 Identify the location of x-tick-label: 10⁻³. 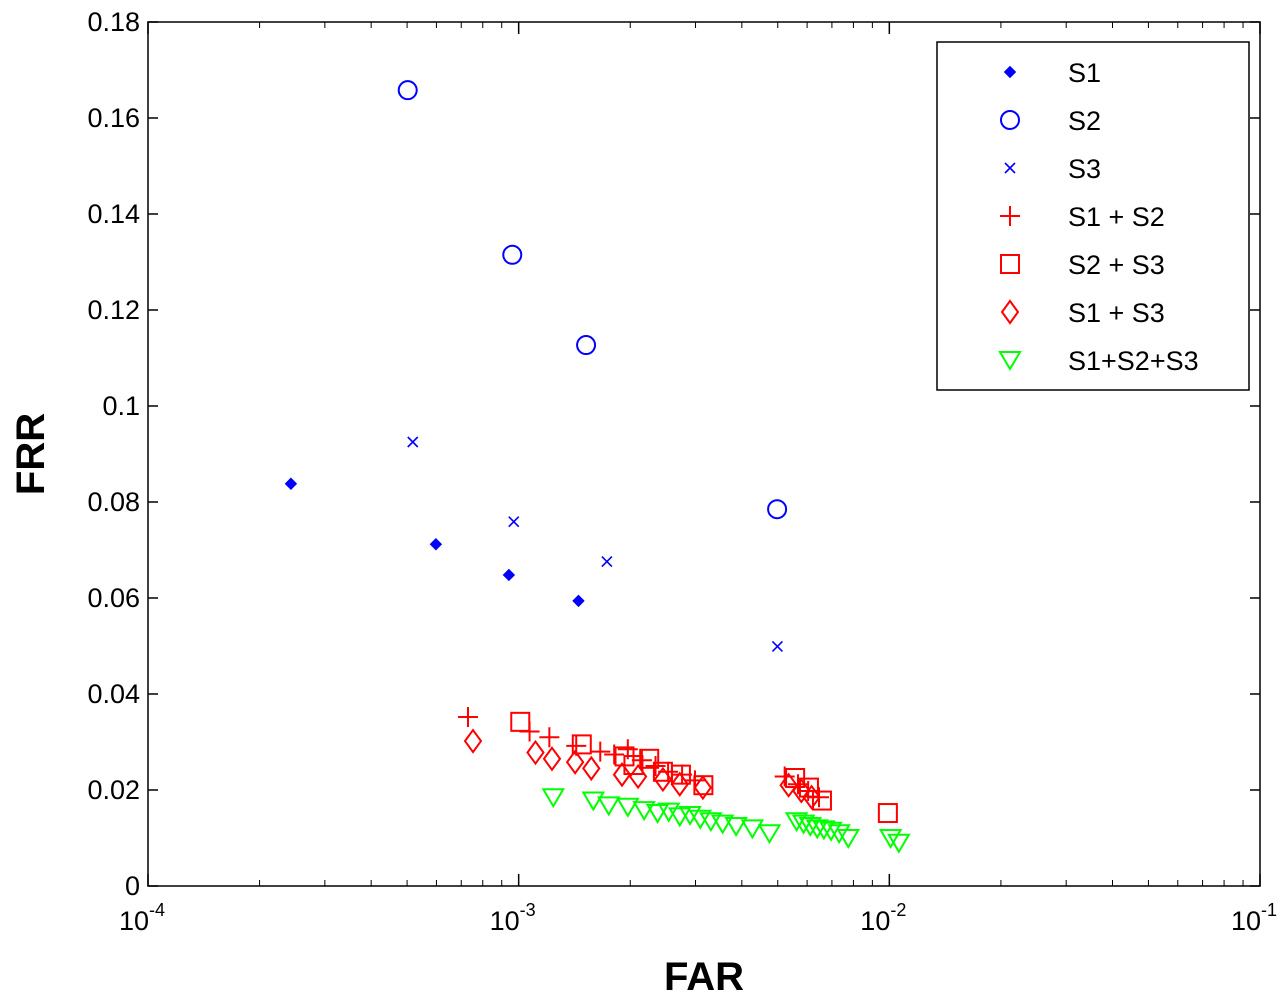
(513, 918).